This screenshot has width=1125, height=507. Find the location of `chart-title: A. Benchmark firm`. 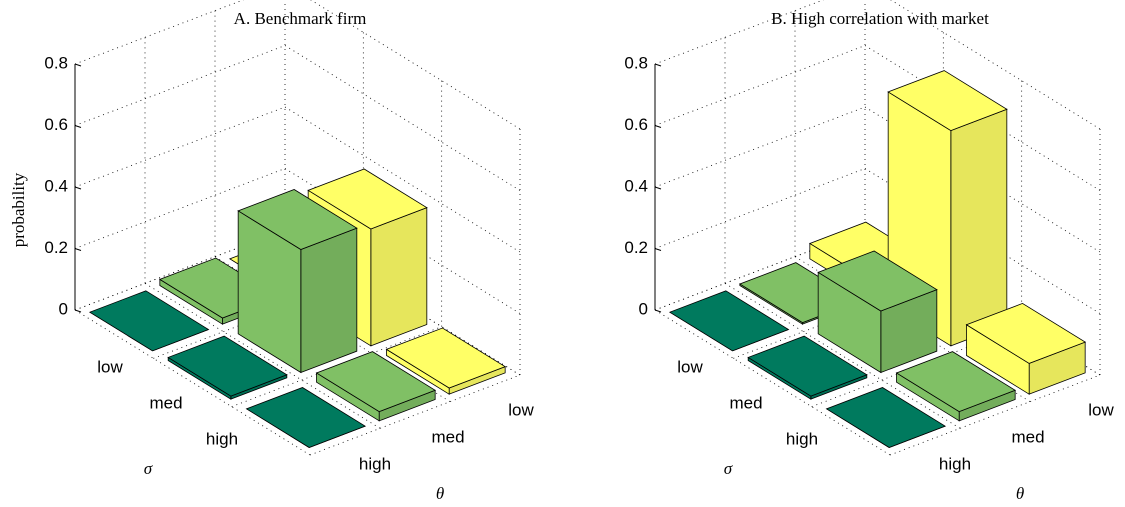

chart-title: A. Benchmark firm is located at coordinates (300, 18).